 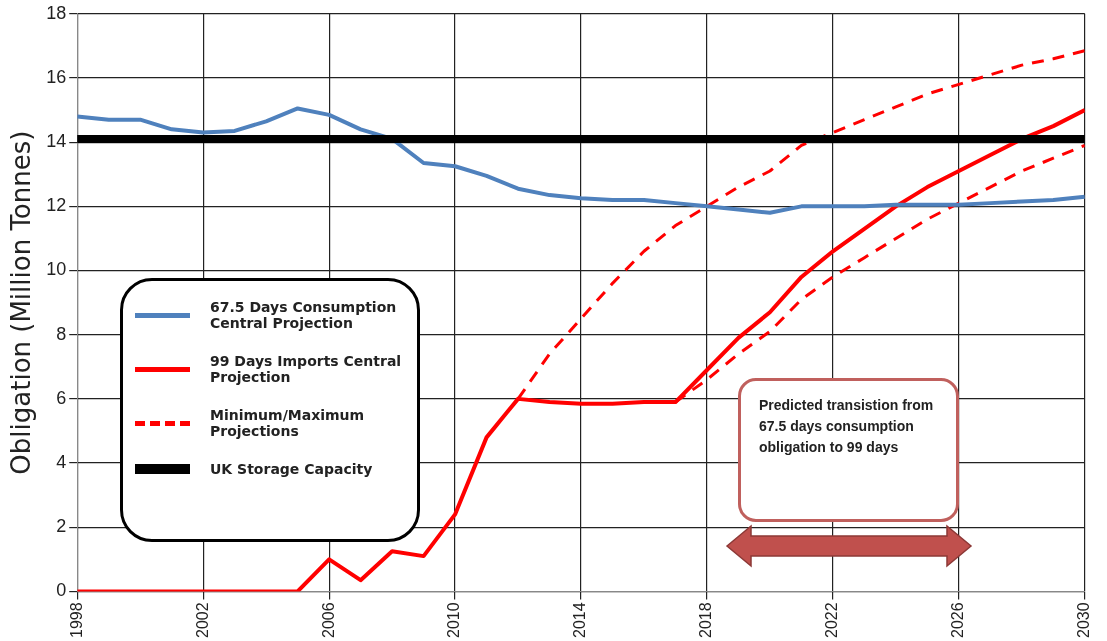 What do you see at coordinates (76, 620) in the screenshot?
I see `x-tick-label: 1998` at bounding box center [76, 620].